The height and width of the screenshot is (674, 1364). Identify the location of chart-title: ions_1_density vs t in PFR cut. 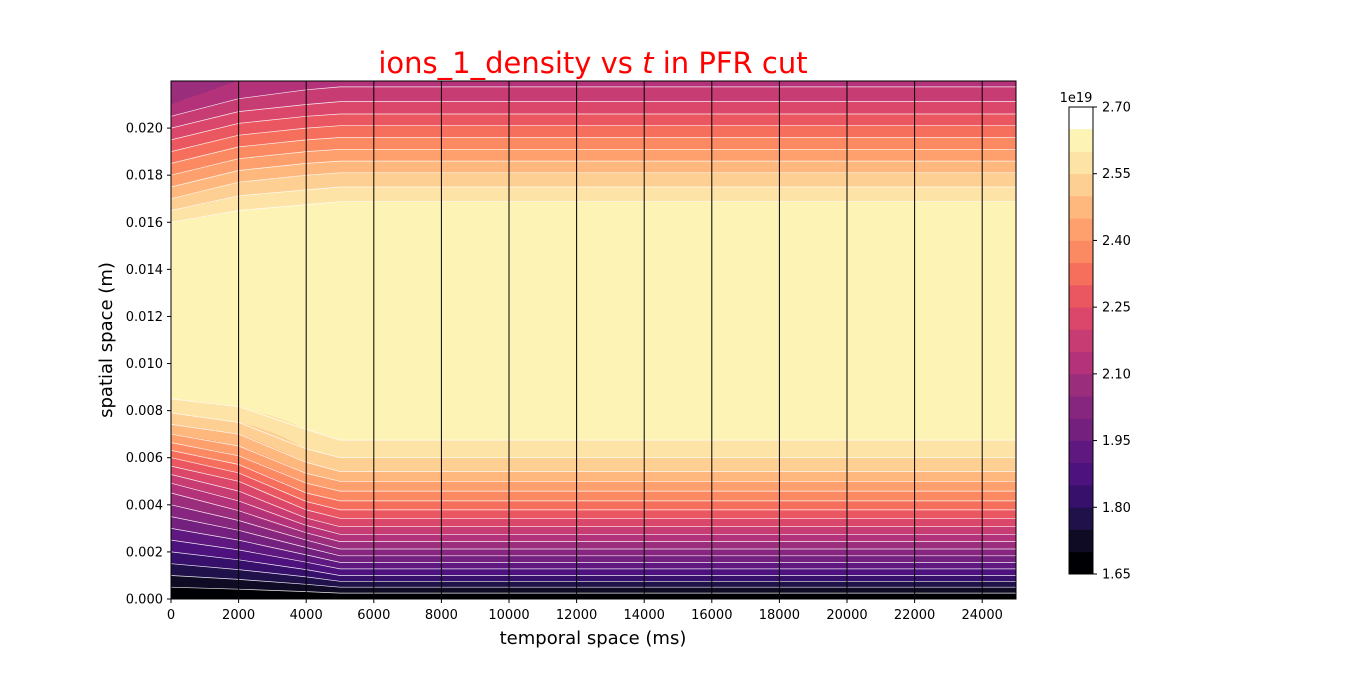
(592, 63).